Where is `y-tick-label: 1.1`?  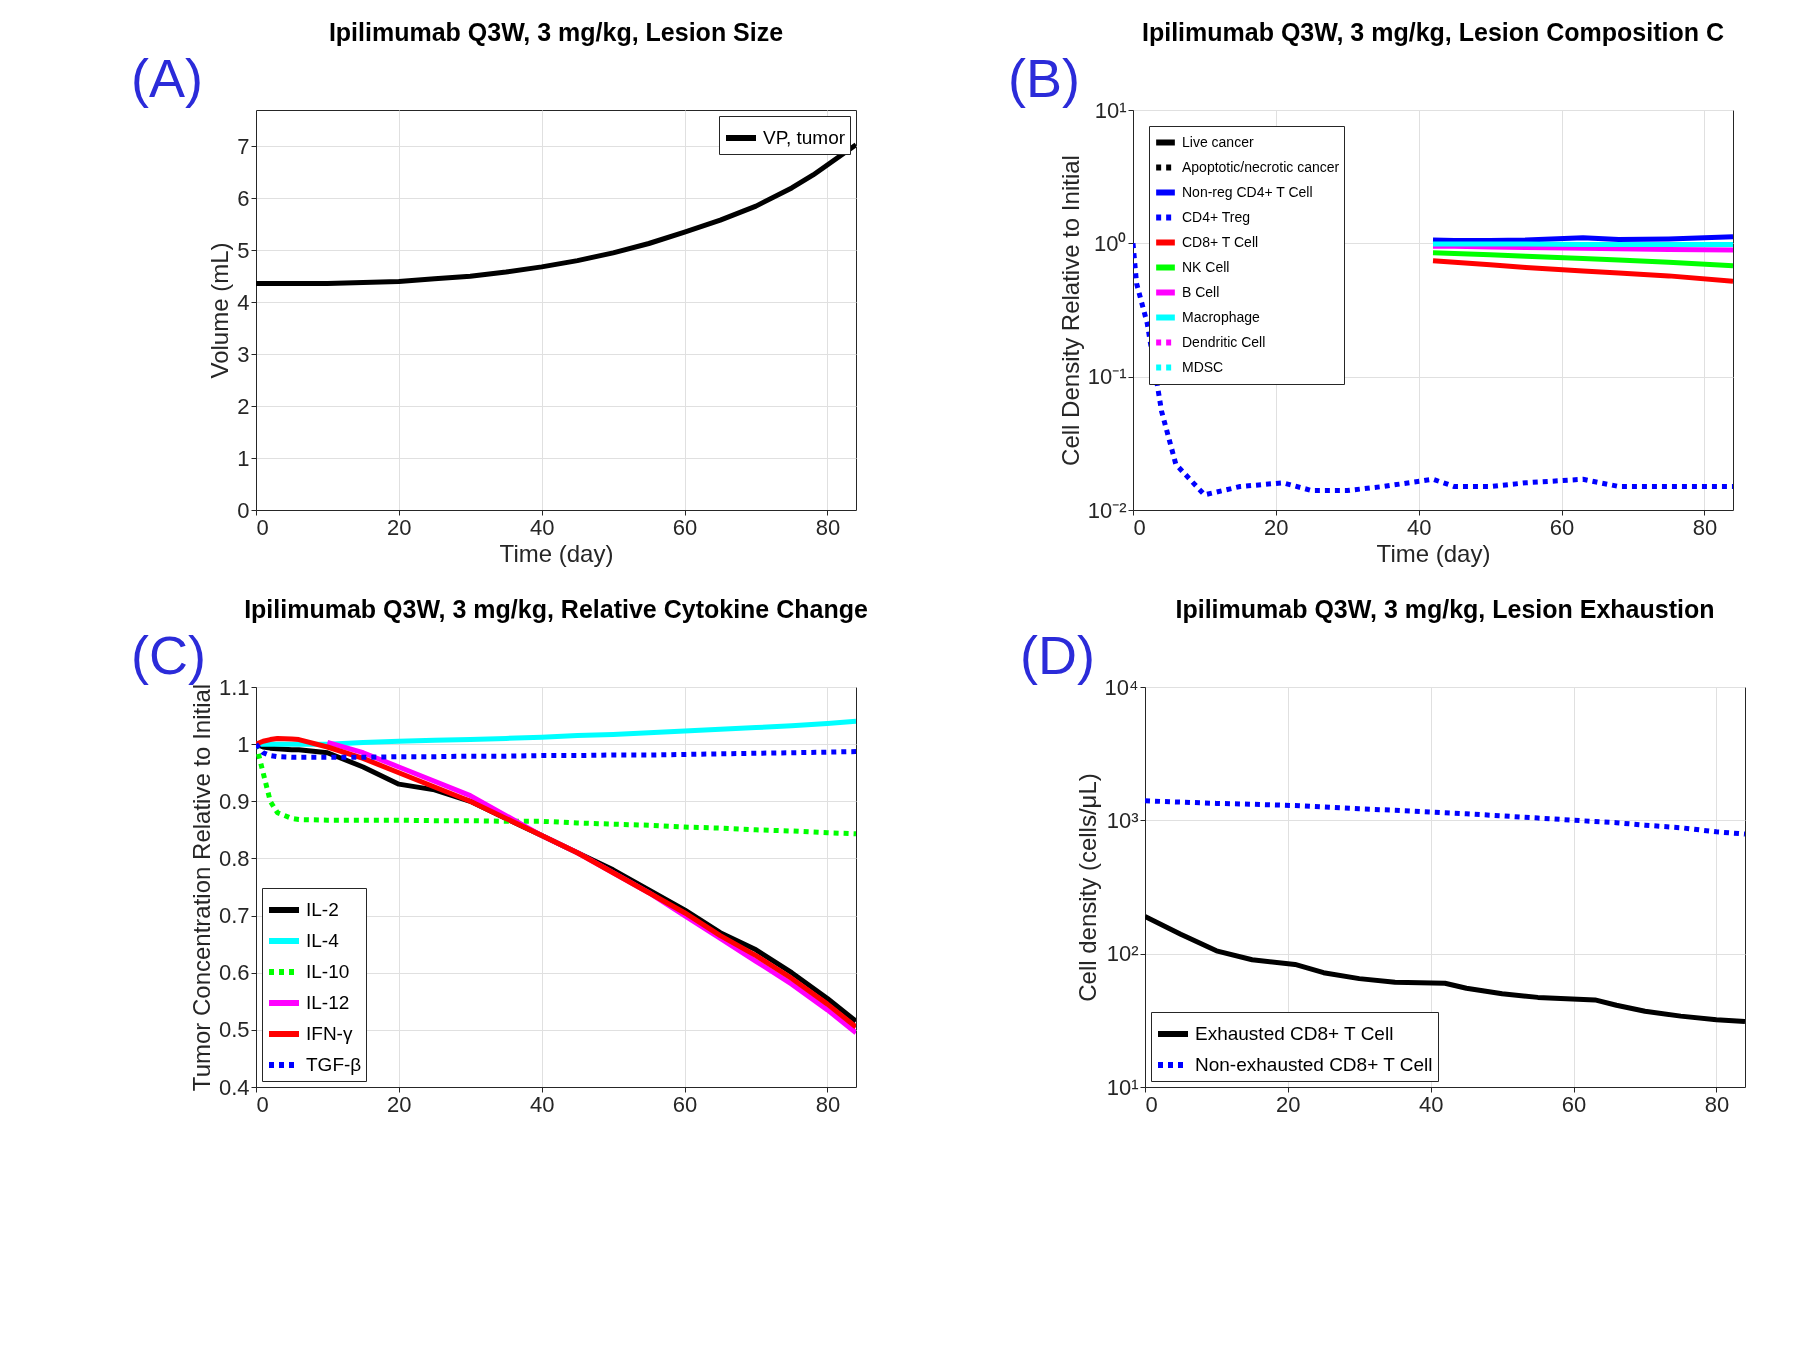
y-tick-label: 1.1 is located at coordinates (234, 687).